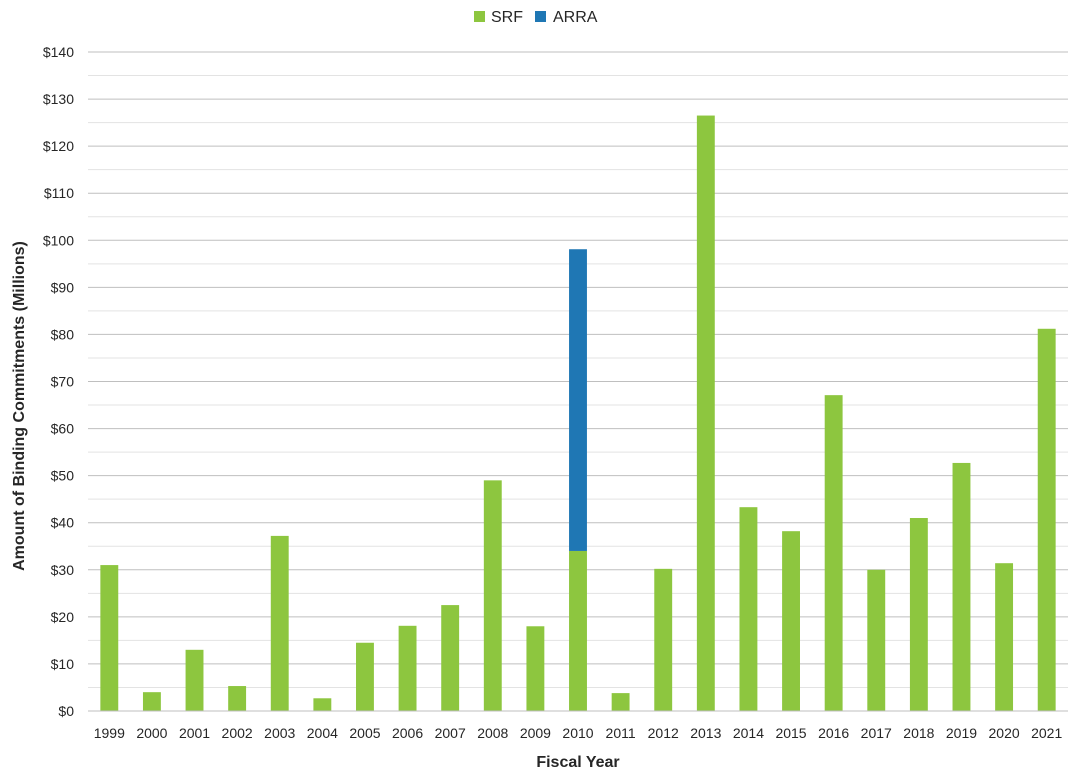  Describe the element at coordinates (279, 623) in the screenshot. I see `bar-srf-2003` at that location.